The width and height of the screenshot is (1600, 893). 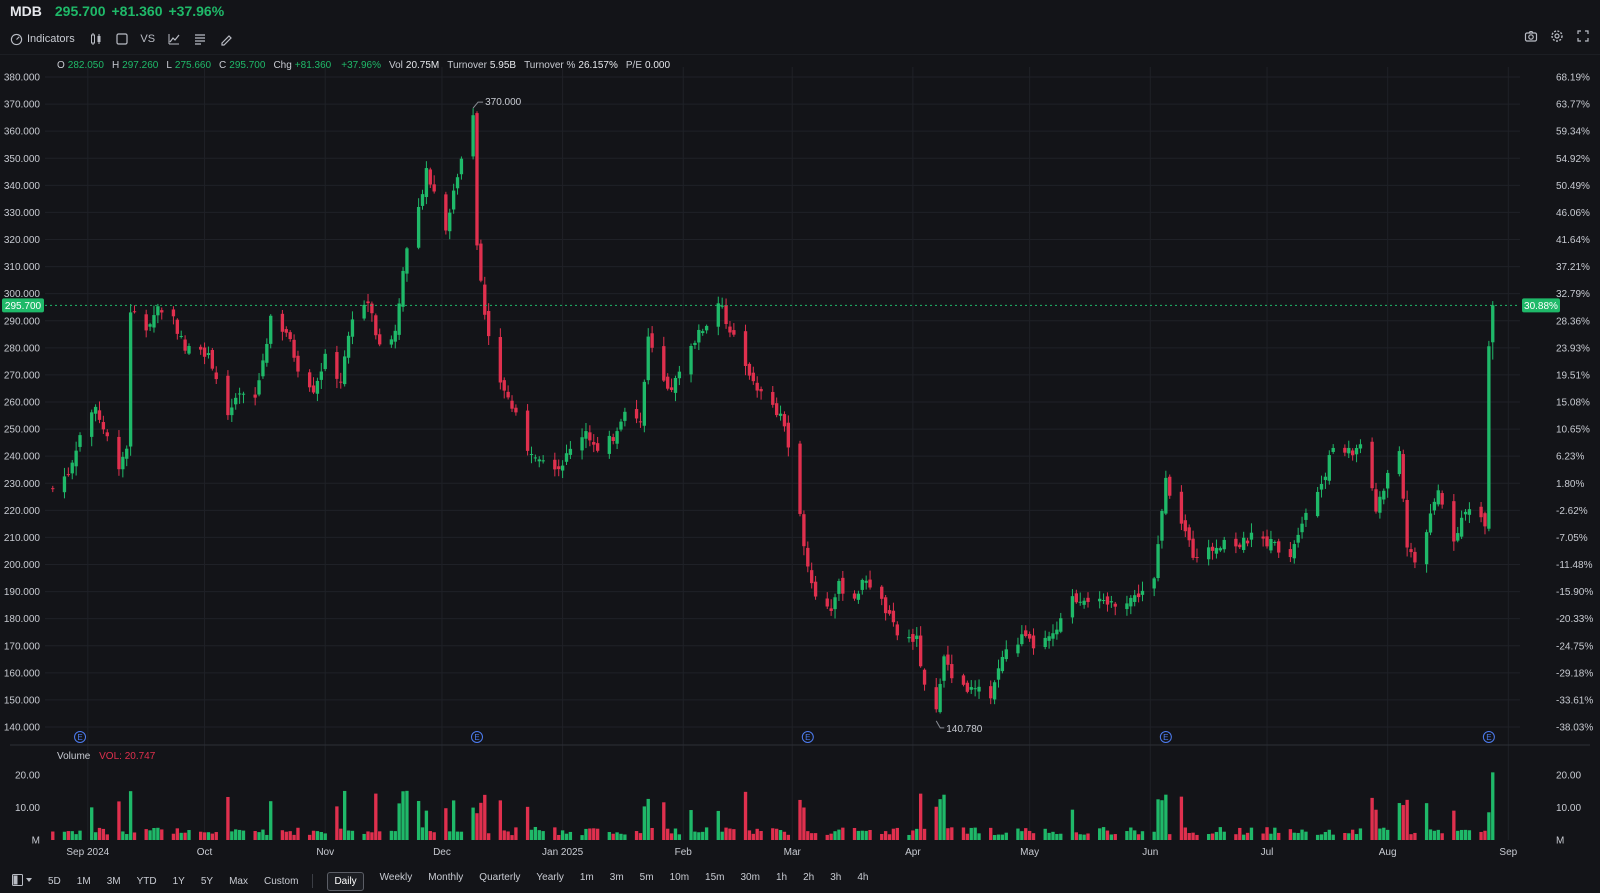 What do you see at coordinates (148, 39) in the screenshot?
I see `compare-vs-button: VS` at bounding box center [148, 39].